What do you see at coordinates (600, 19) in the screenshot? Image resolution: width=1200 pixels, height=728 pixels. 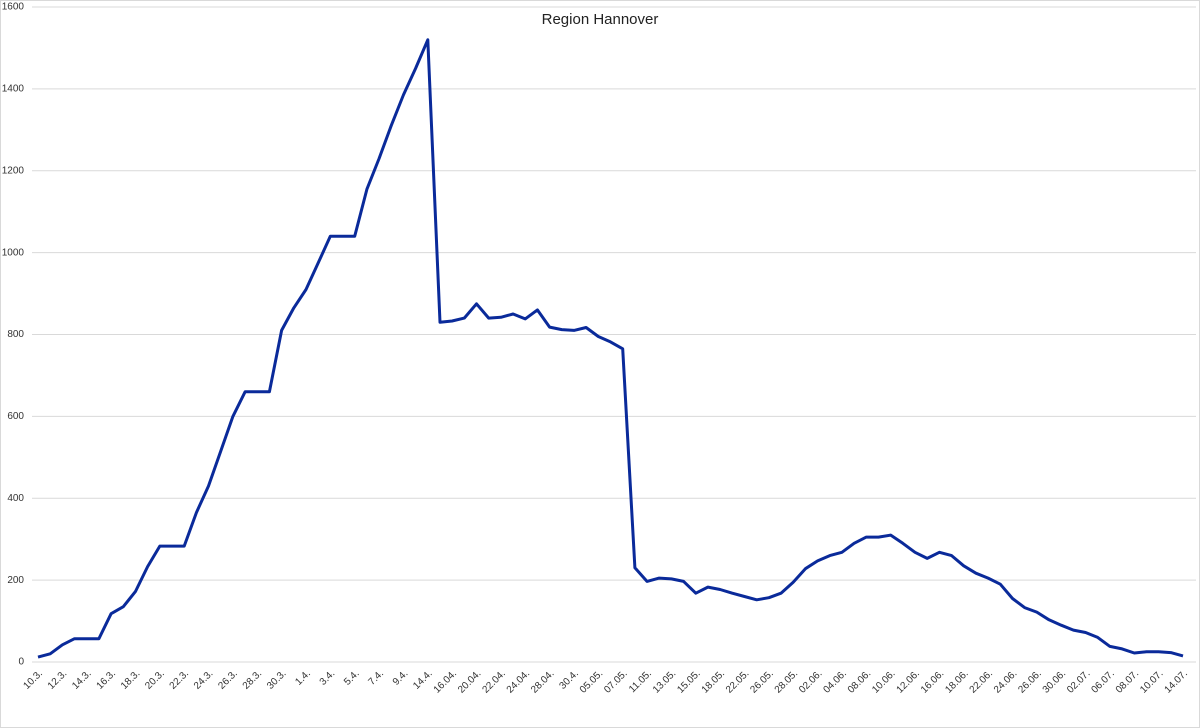 I see `chart-title: Region Hannover` at bounding box center [600, 19].